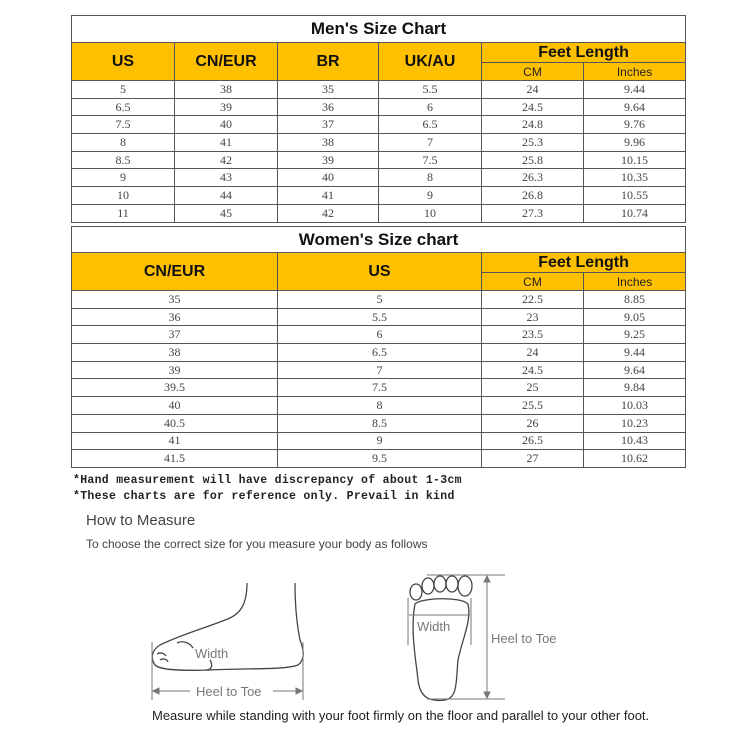  Describe the element at coordinates (379, 441) in the screenshot. I see `table-row: 41 9 26.5 10.43` at that location.